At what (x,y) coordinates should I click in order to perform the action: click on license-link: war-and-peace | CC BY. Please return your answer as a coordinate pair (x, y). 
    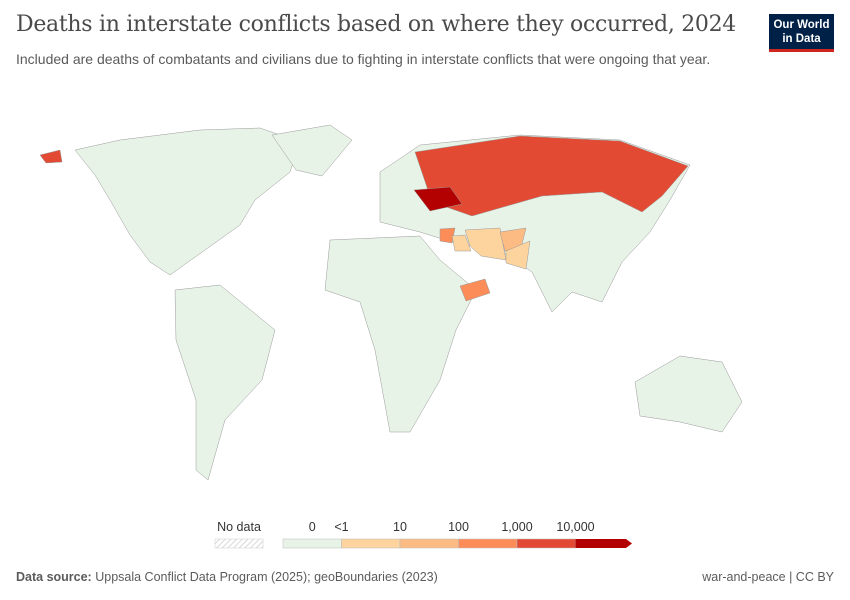
    Looking at the image, I should click on (768, 577).